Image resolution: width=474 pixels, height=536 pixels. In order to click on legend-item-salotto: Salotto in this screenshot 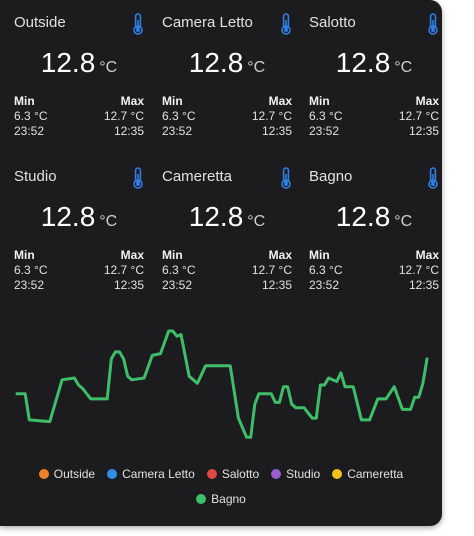, I will do `click(233, 474)`.